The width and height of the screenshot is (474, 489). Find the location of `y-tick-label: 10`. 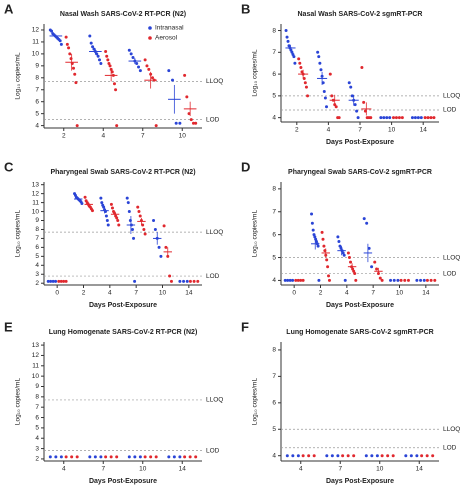

y-tick-label: 10 is located at coordinates (36, 376).